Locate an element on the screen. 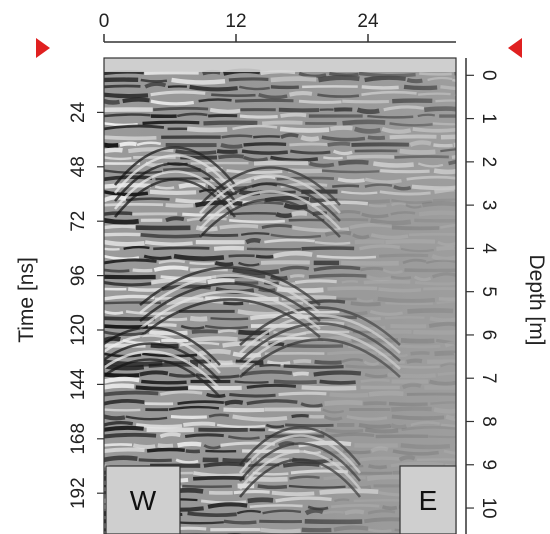  right-axis-title: Depth [m] is located at coordinates (536, 299).